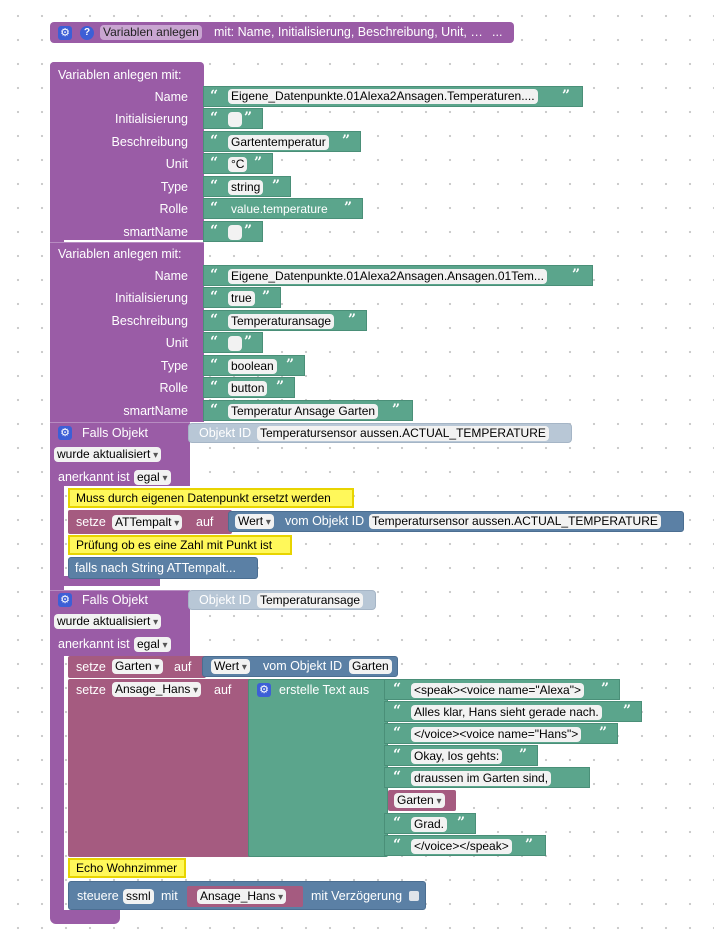  I want to click on var2-init-value: true, so click(241, 298).